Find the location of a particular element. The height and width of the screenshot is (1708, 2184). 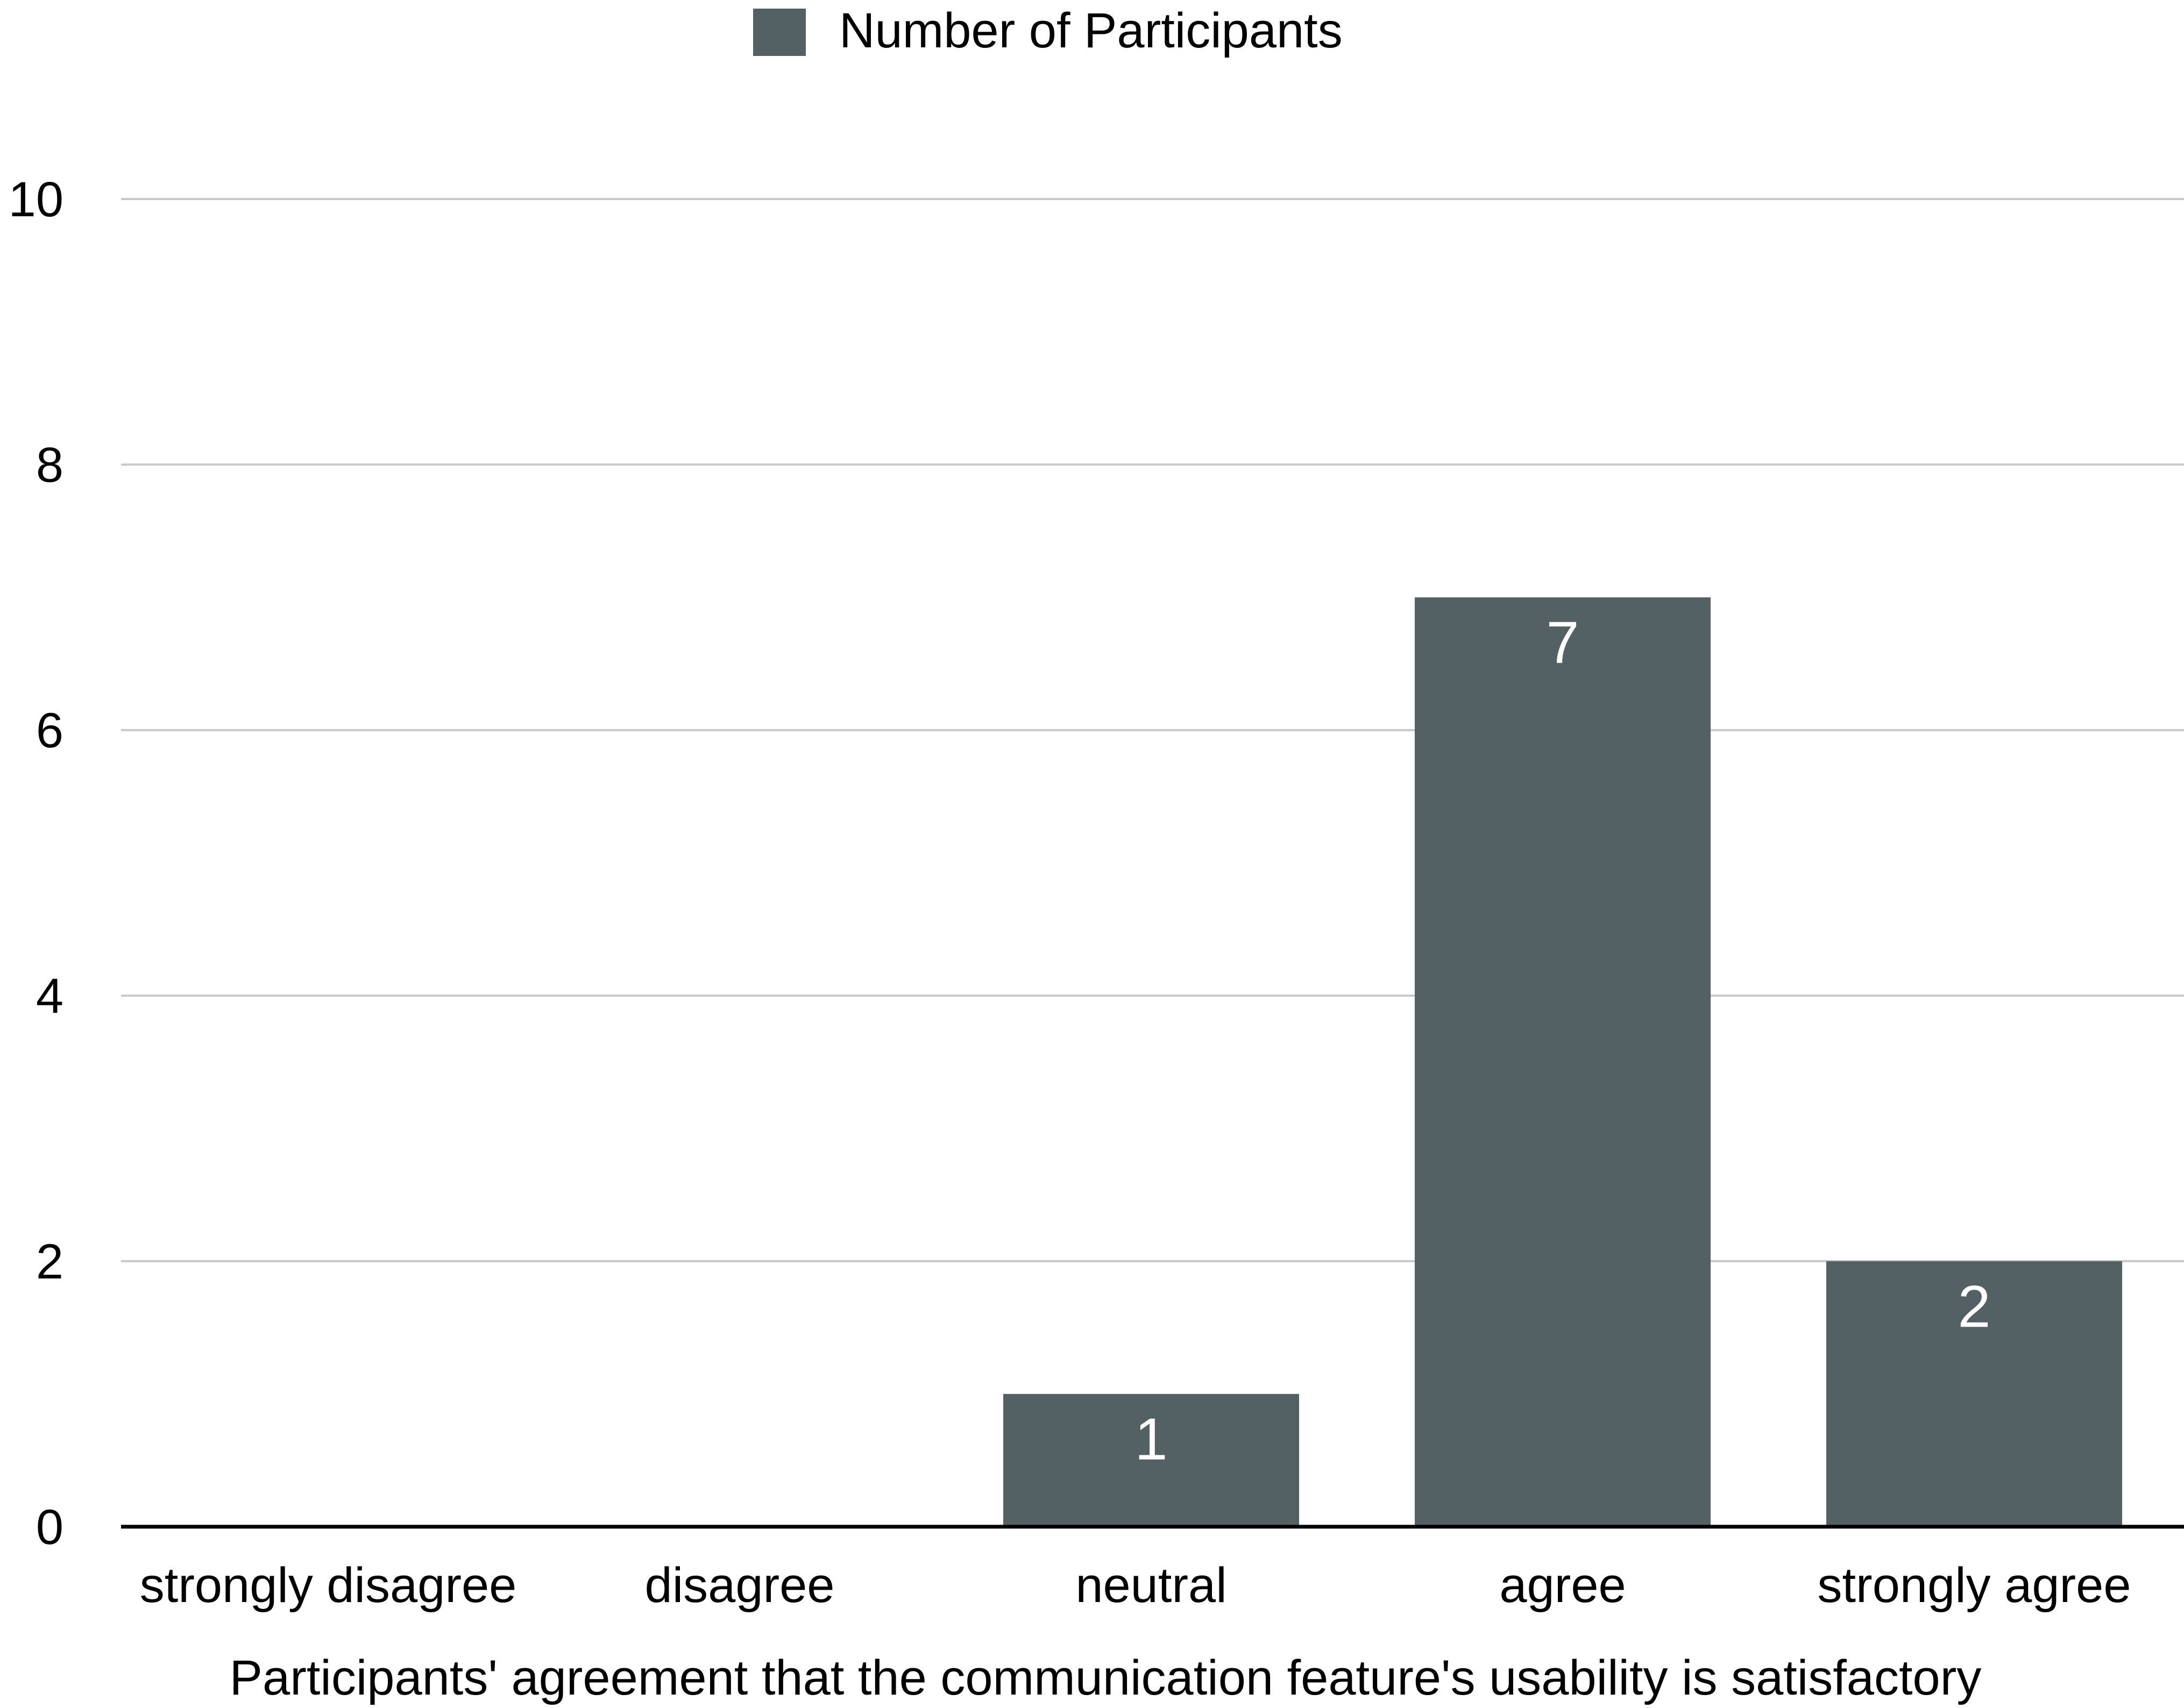

y-tick-label: 0 is located at coordinates (49, 1527).